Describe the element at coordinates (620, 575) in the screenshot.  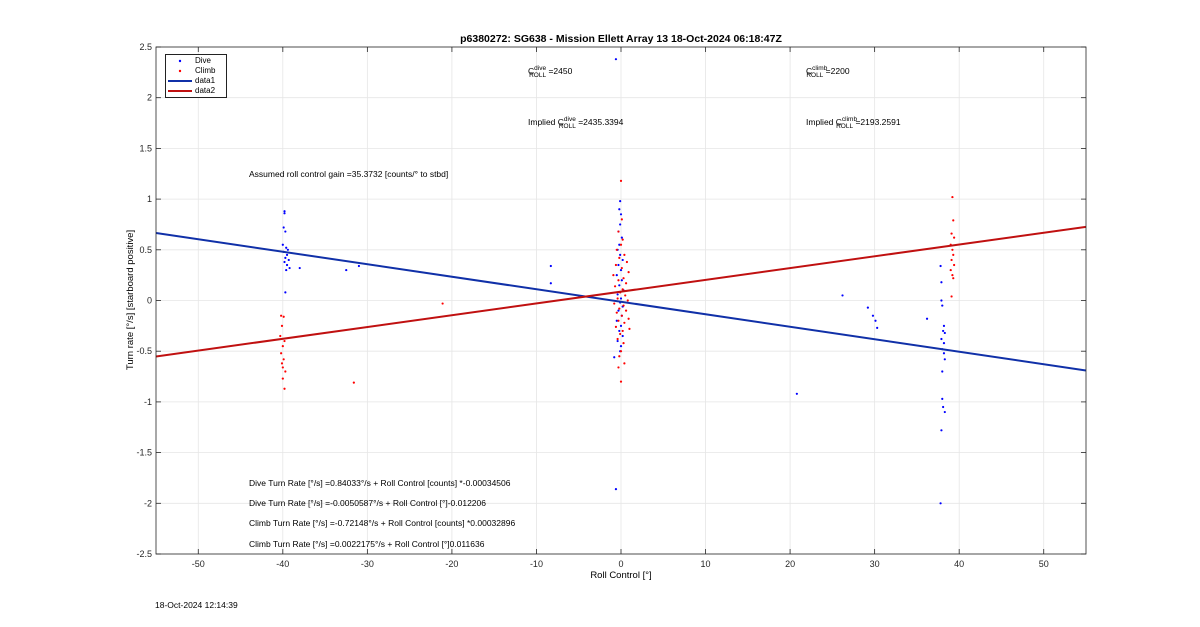
I see `x-axis-label: Roll Control [°]` at that location.